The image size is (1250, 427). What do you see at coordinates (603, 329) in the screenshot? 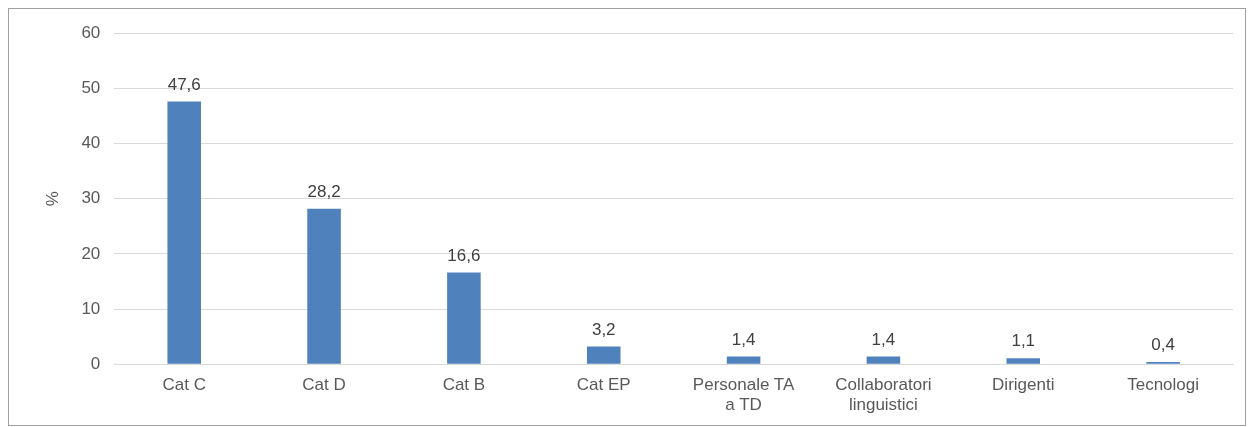
I see `data-label: 3,2` at bounding box center [603, 329].